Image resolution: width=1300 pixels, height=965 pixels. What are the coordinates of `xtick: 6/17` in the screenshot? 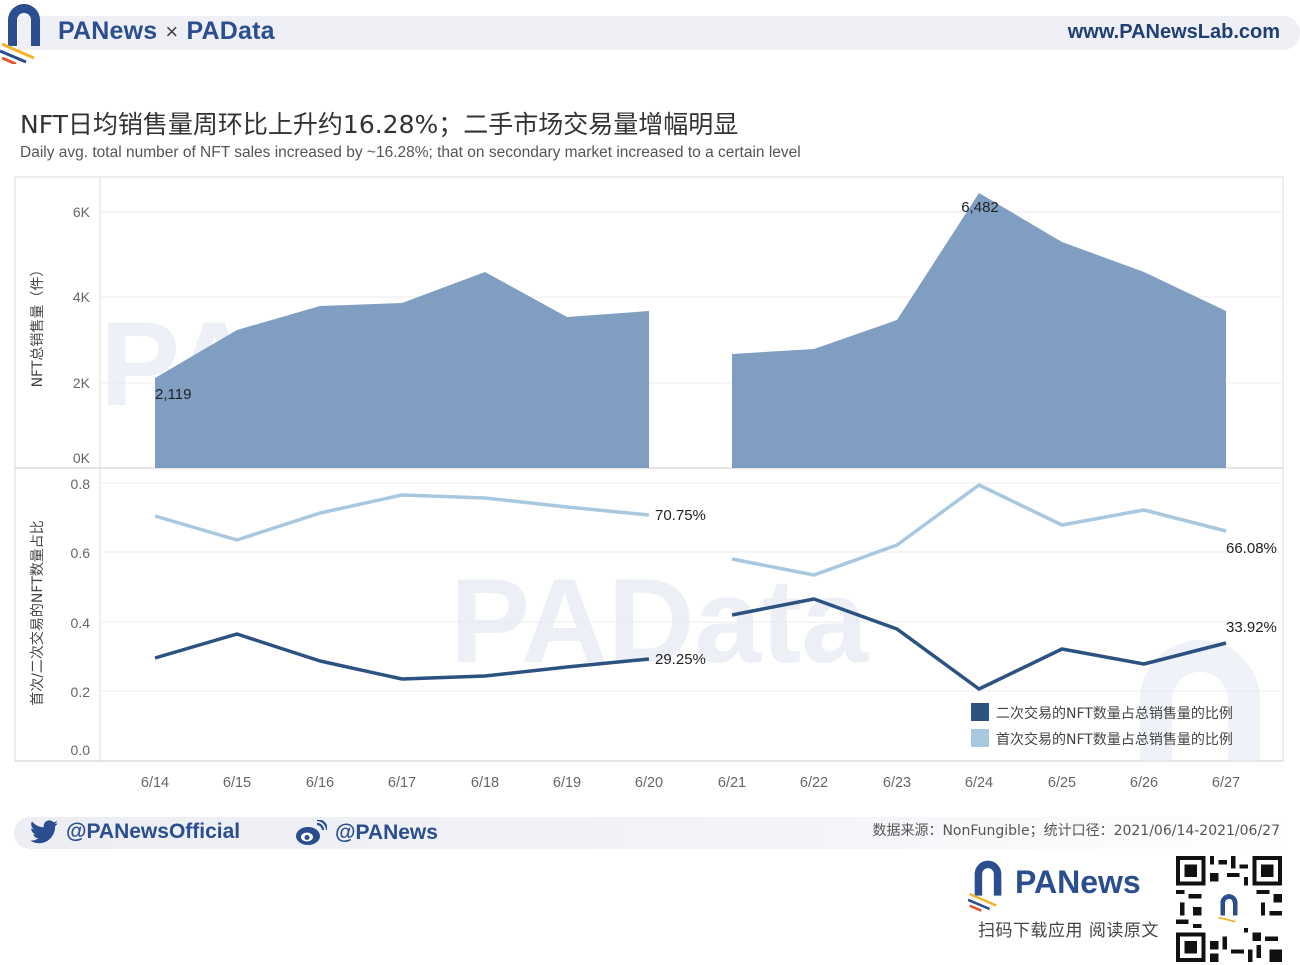 It's located at (402, 783).